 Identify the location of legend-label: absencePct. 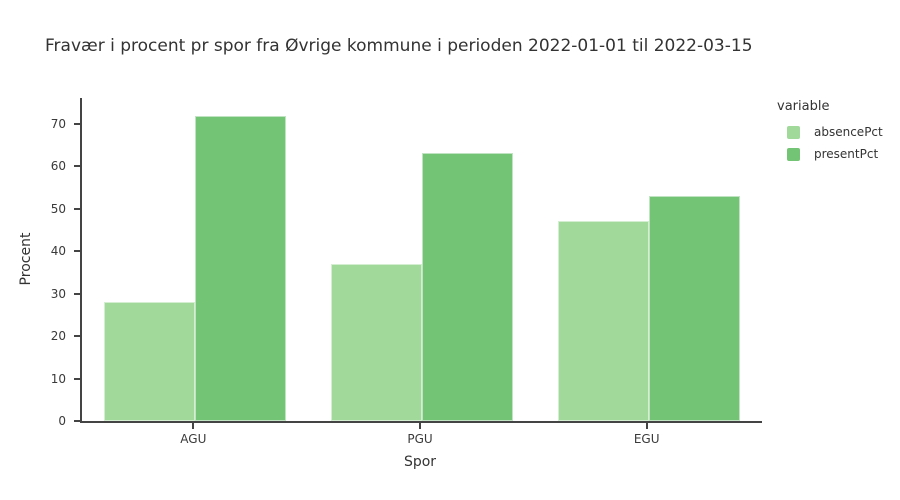
(848, 132).